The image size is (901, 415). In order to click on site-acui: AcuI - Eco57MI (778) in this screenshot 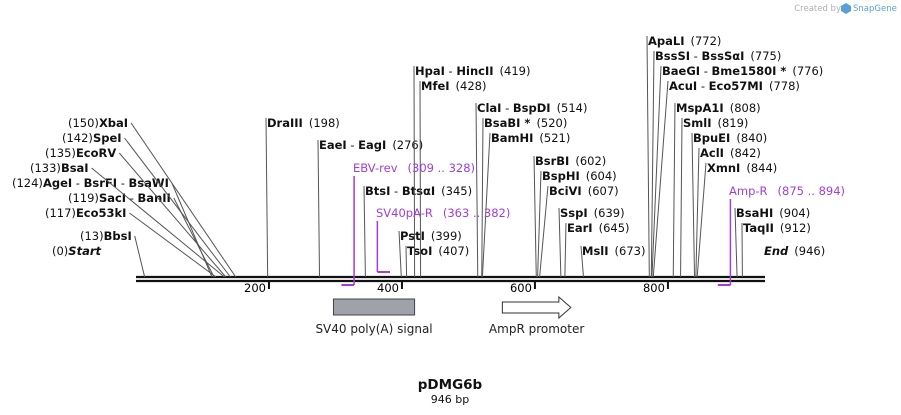, I will do `click(726, 178)`.